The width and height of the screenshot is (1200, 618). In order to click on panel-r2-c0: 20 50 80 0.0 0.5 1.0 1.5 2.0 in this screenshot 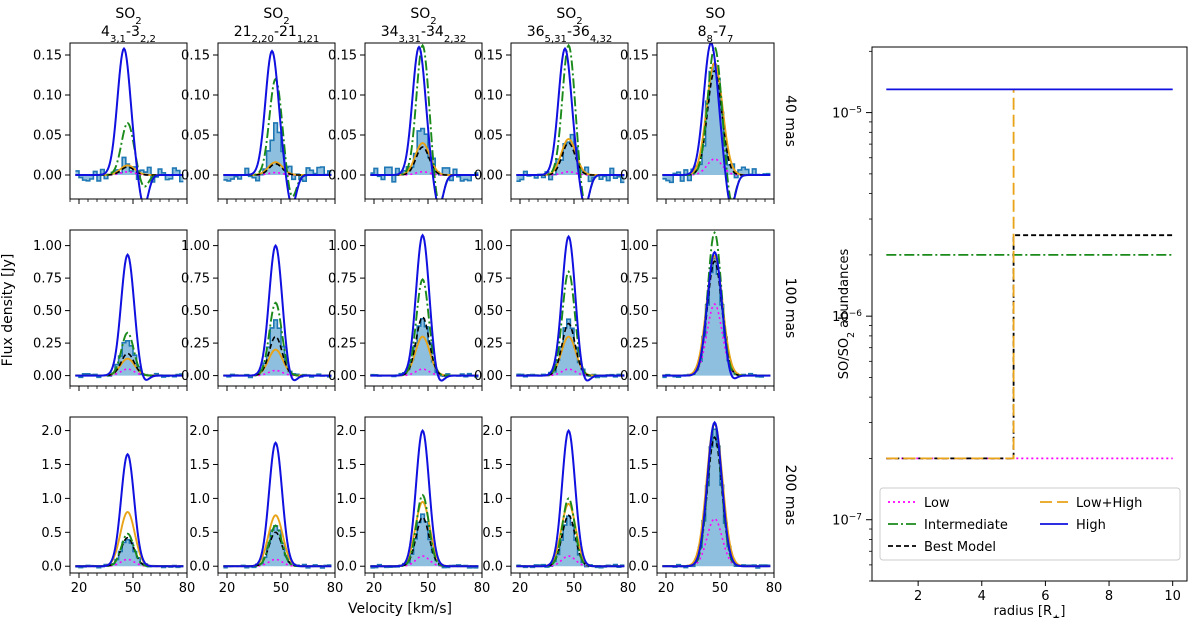, I will do `click(118, 506)`.